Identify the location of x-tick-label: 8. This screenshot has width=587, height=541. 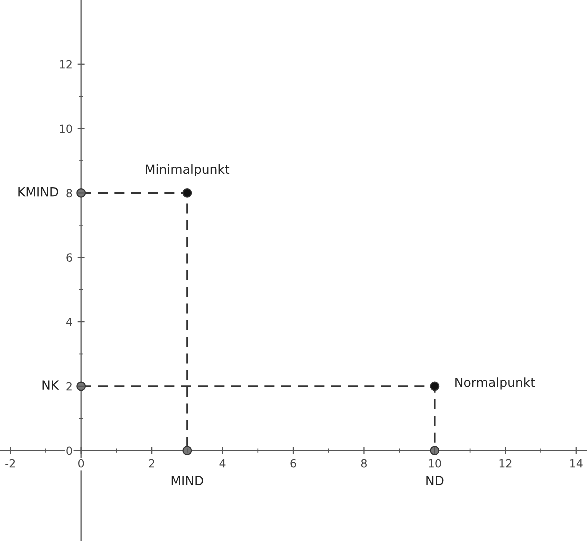
(364, 463).